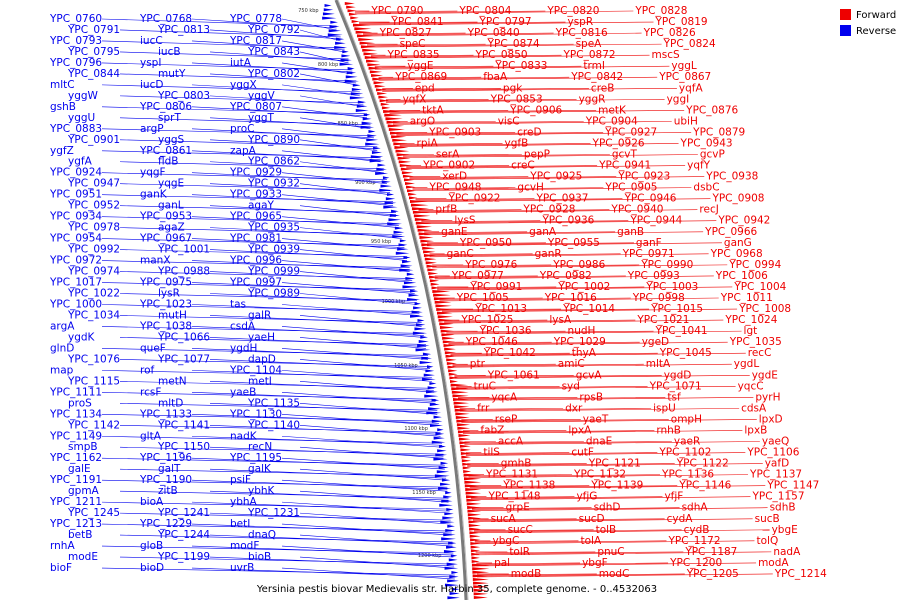  What do you see at coordinates (687, 475) in the screenshot?
I see `forward-gene-label: YPC_1136` at bounding box center [687, 475].